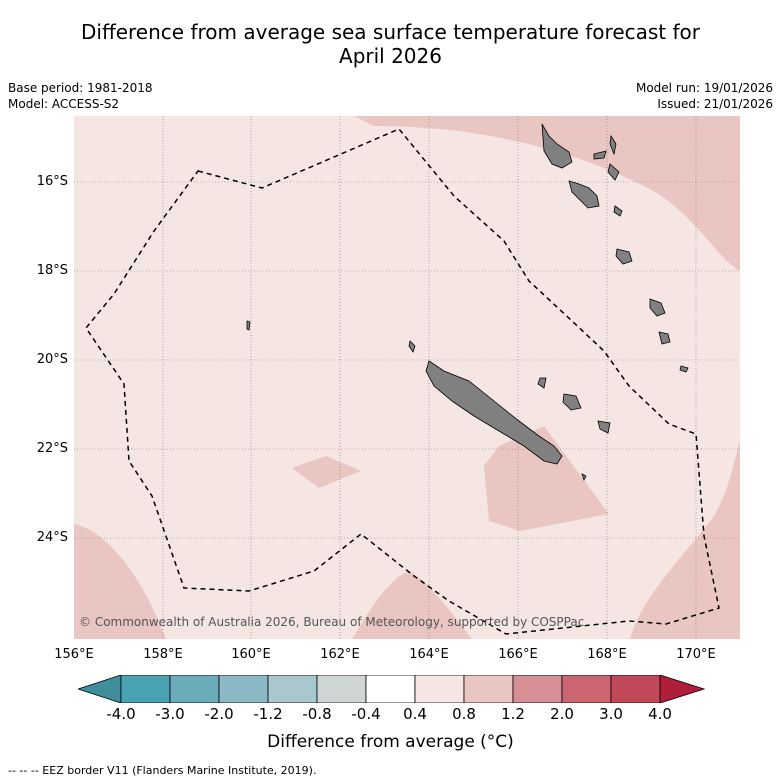 This screenshot has height=781, width=781. What do you see at coordinates (518, 654) in the screenshot?
I see `lon-label-166e: 166°E` at bounding box center [518, 654].